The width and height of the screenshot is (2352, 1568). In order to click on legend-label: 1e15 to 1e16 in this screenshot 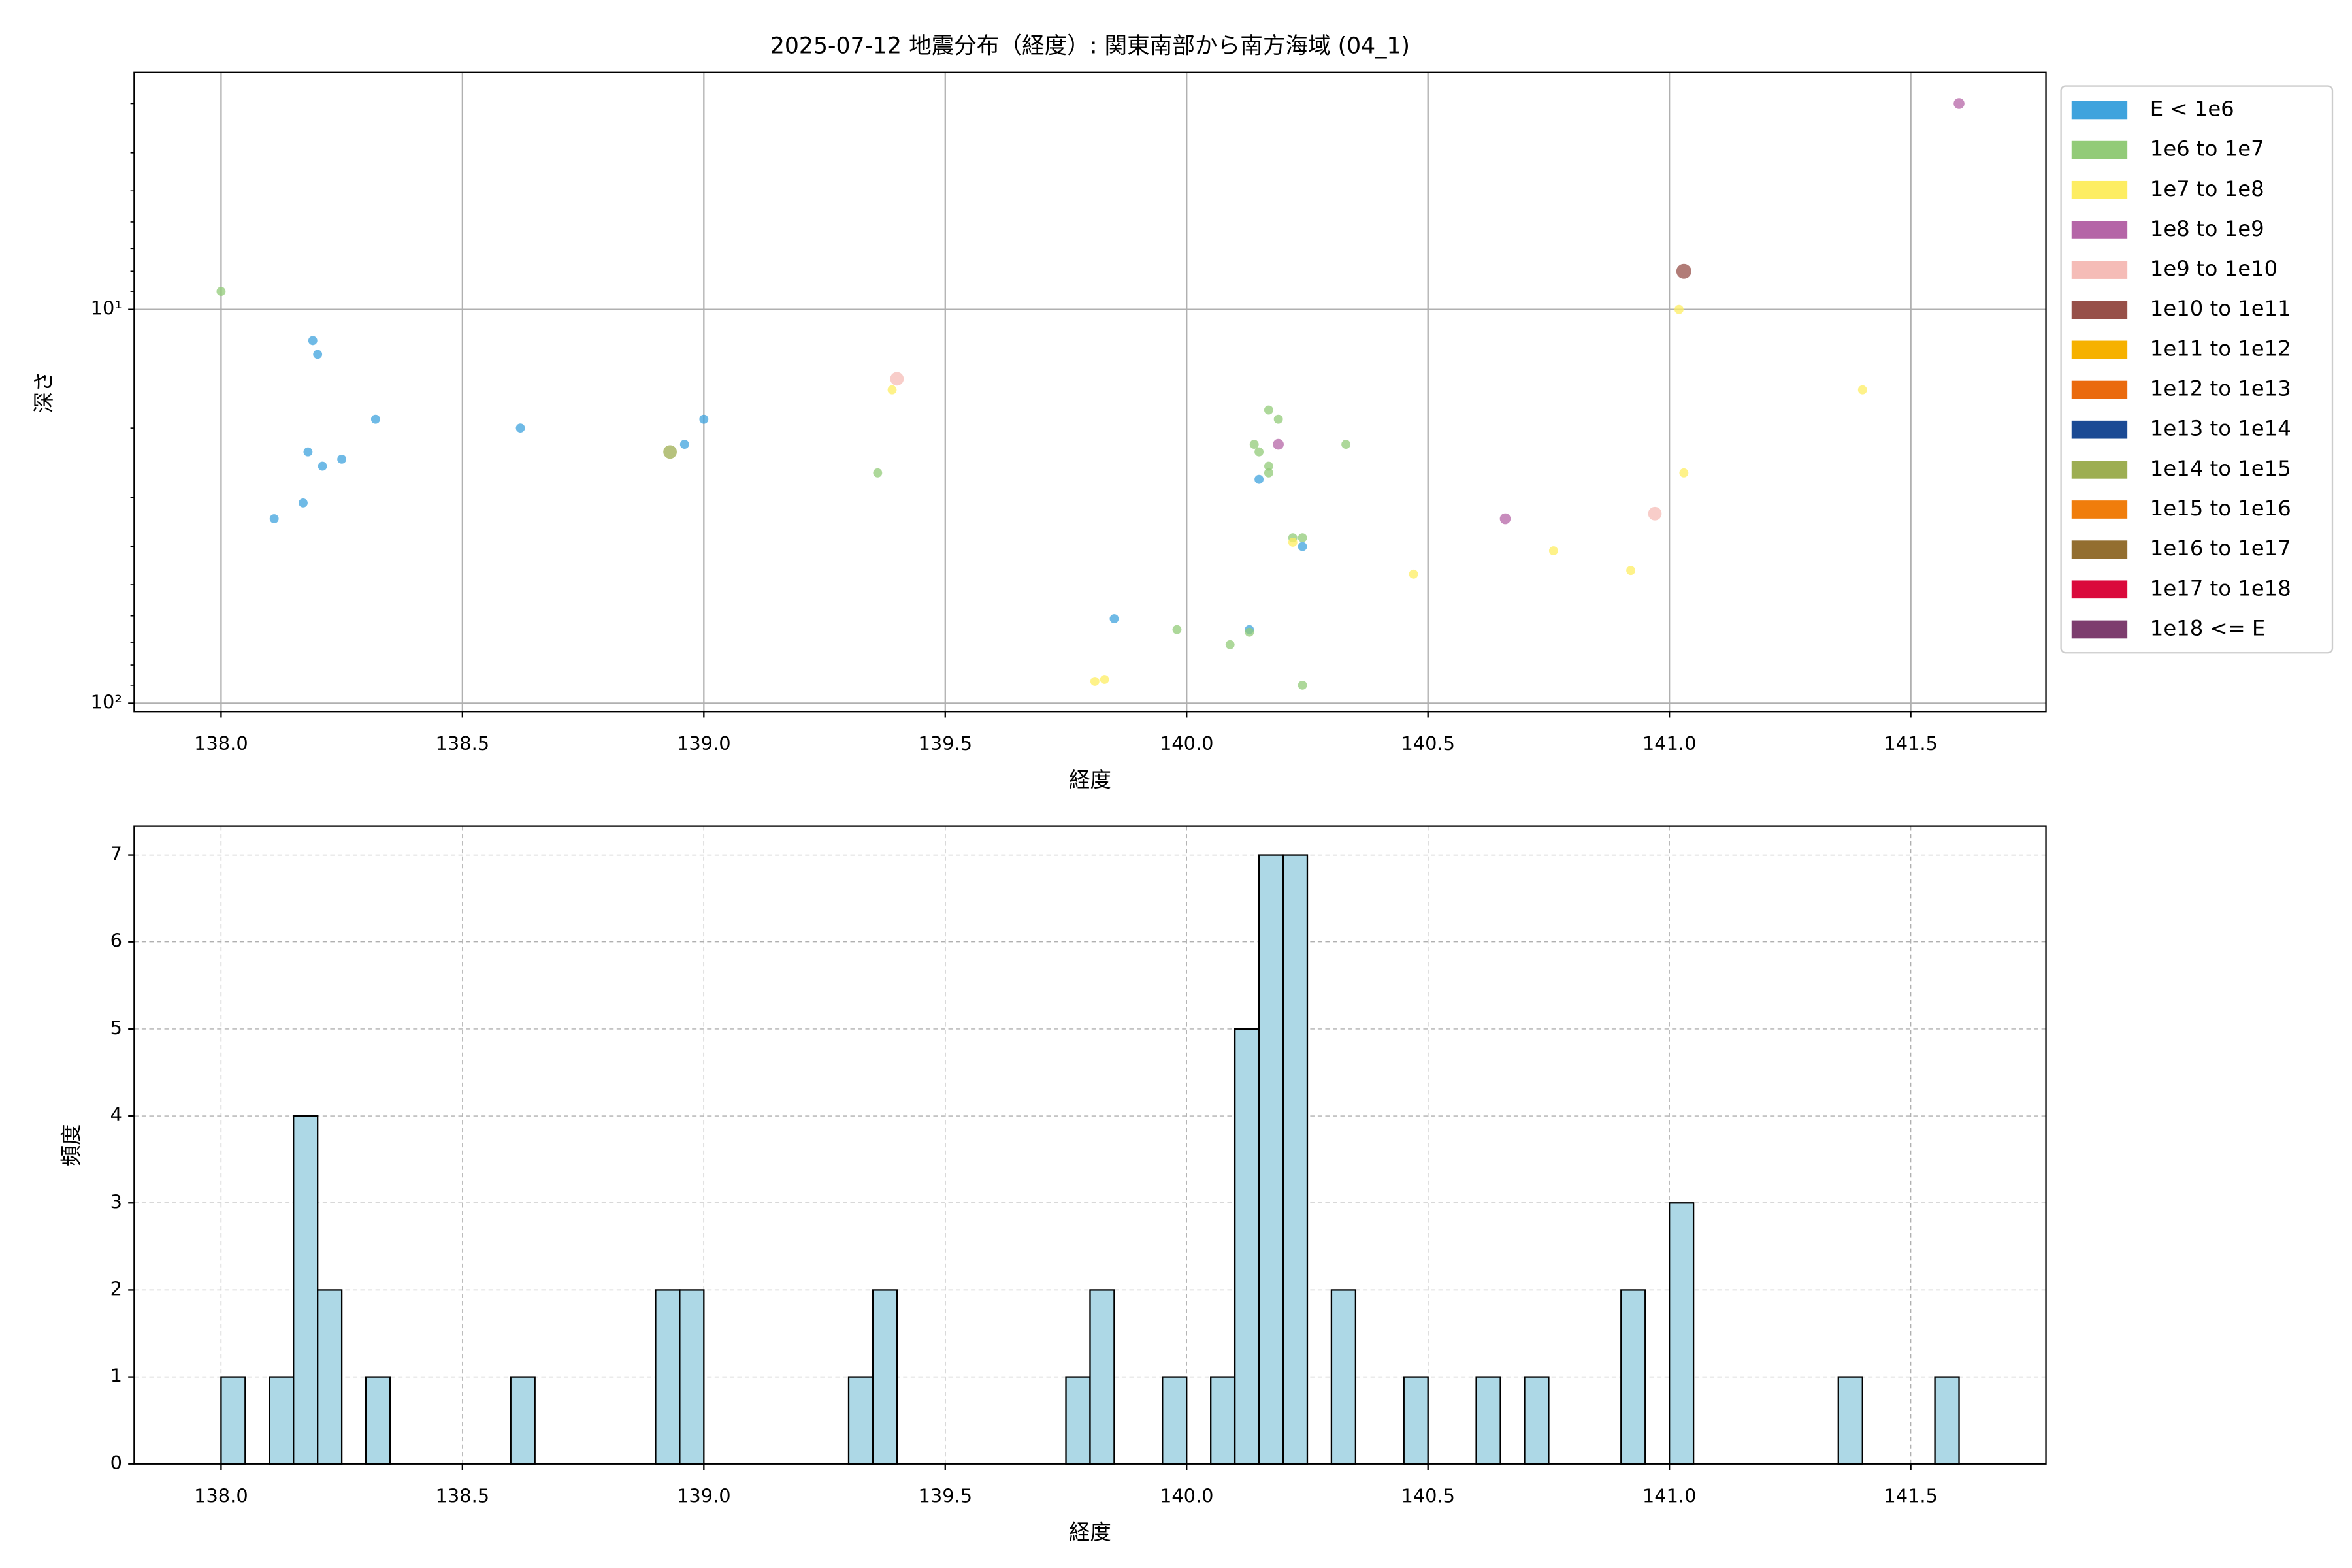, I will do `click(2220, 508)`.